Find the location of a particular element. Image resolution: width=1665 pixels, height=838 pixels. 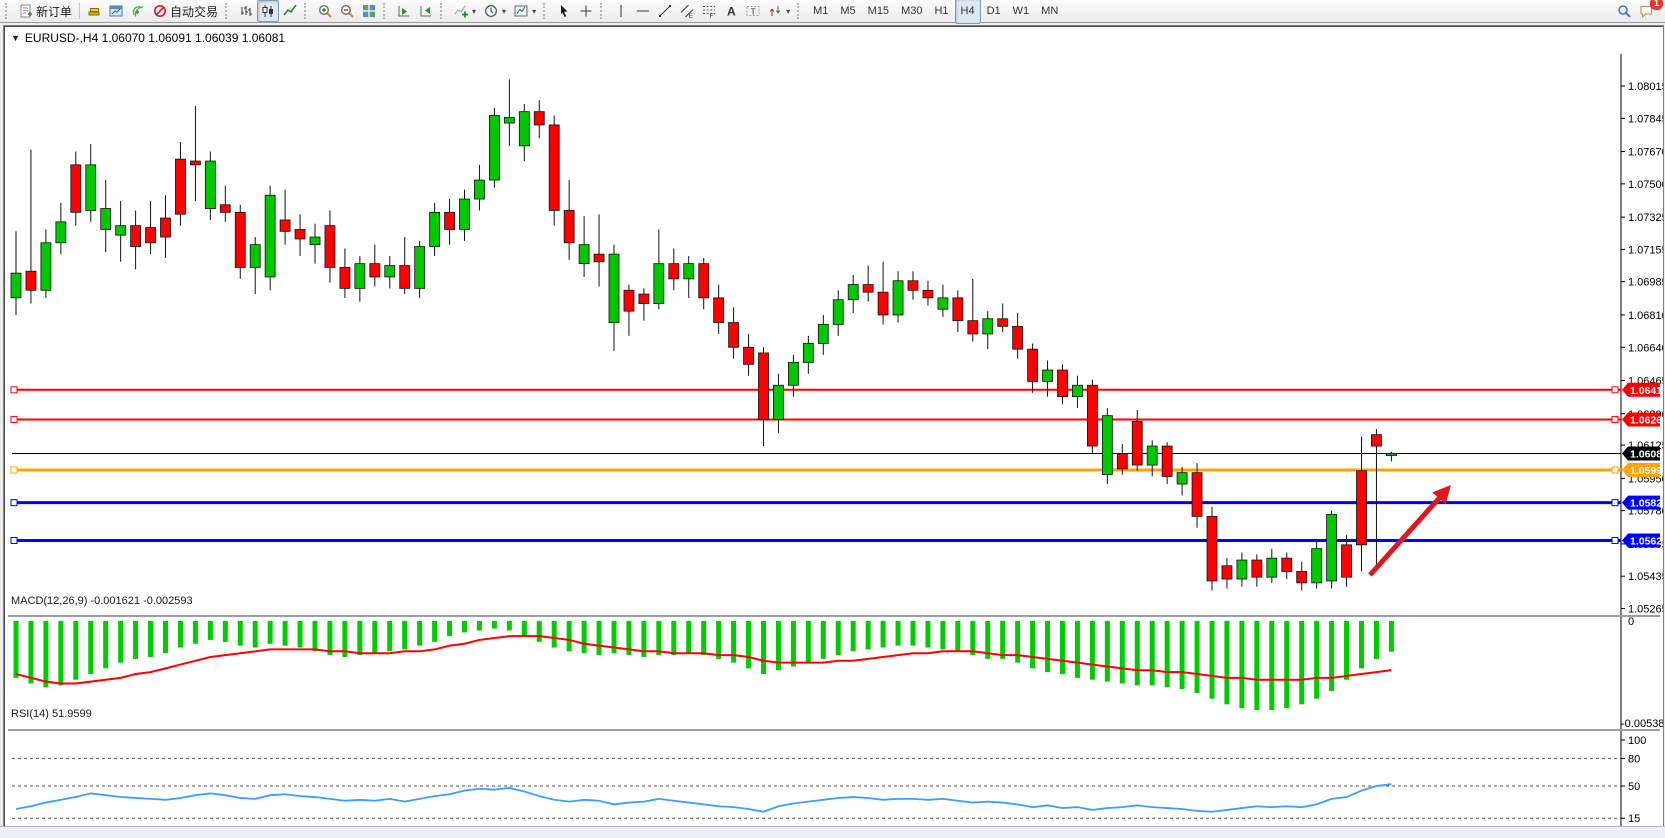

timeframe-d1-button: D1 is located at coordinates (993, 11).